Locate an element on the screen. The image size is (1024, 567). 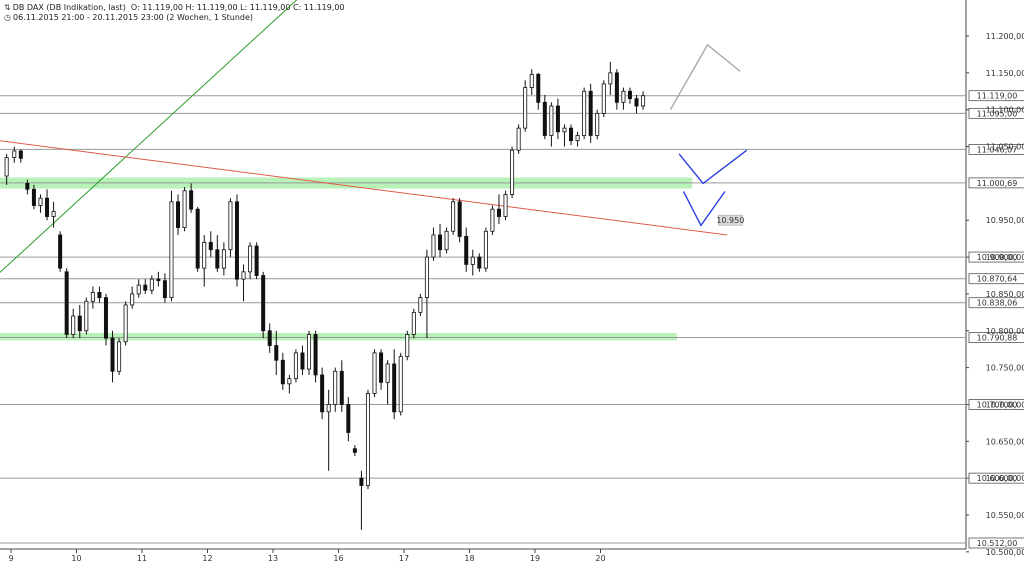
level-label-3: 11.000,69 is located at coordinates (997, 183).